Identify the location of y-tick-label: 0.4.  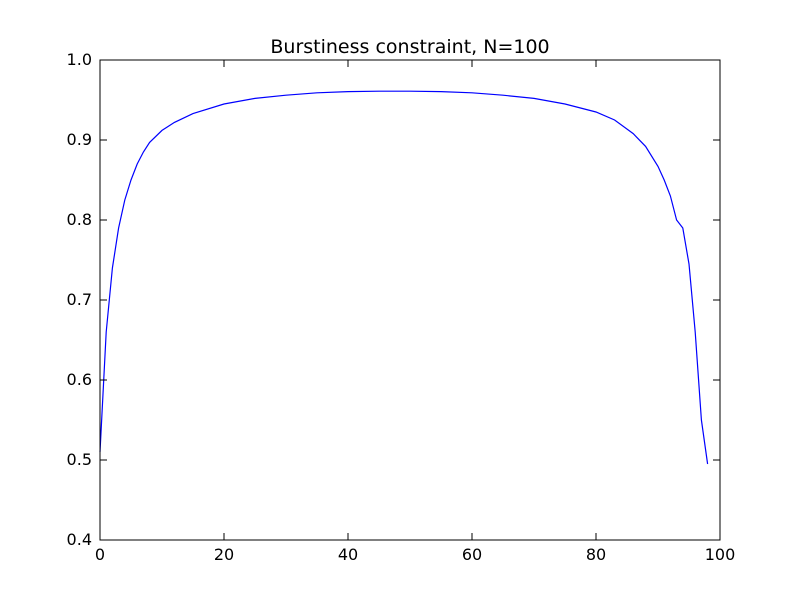
(79, 539).